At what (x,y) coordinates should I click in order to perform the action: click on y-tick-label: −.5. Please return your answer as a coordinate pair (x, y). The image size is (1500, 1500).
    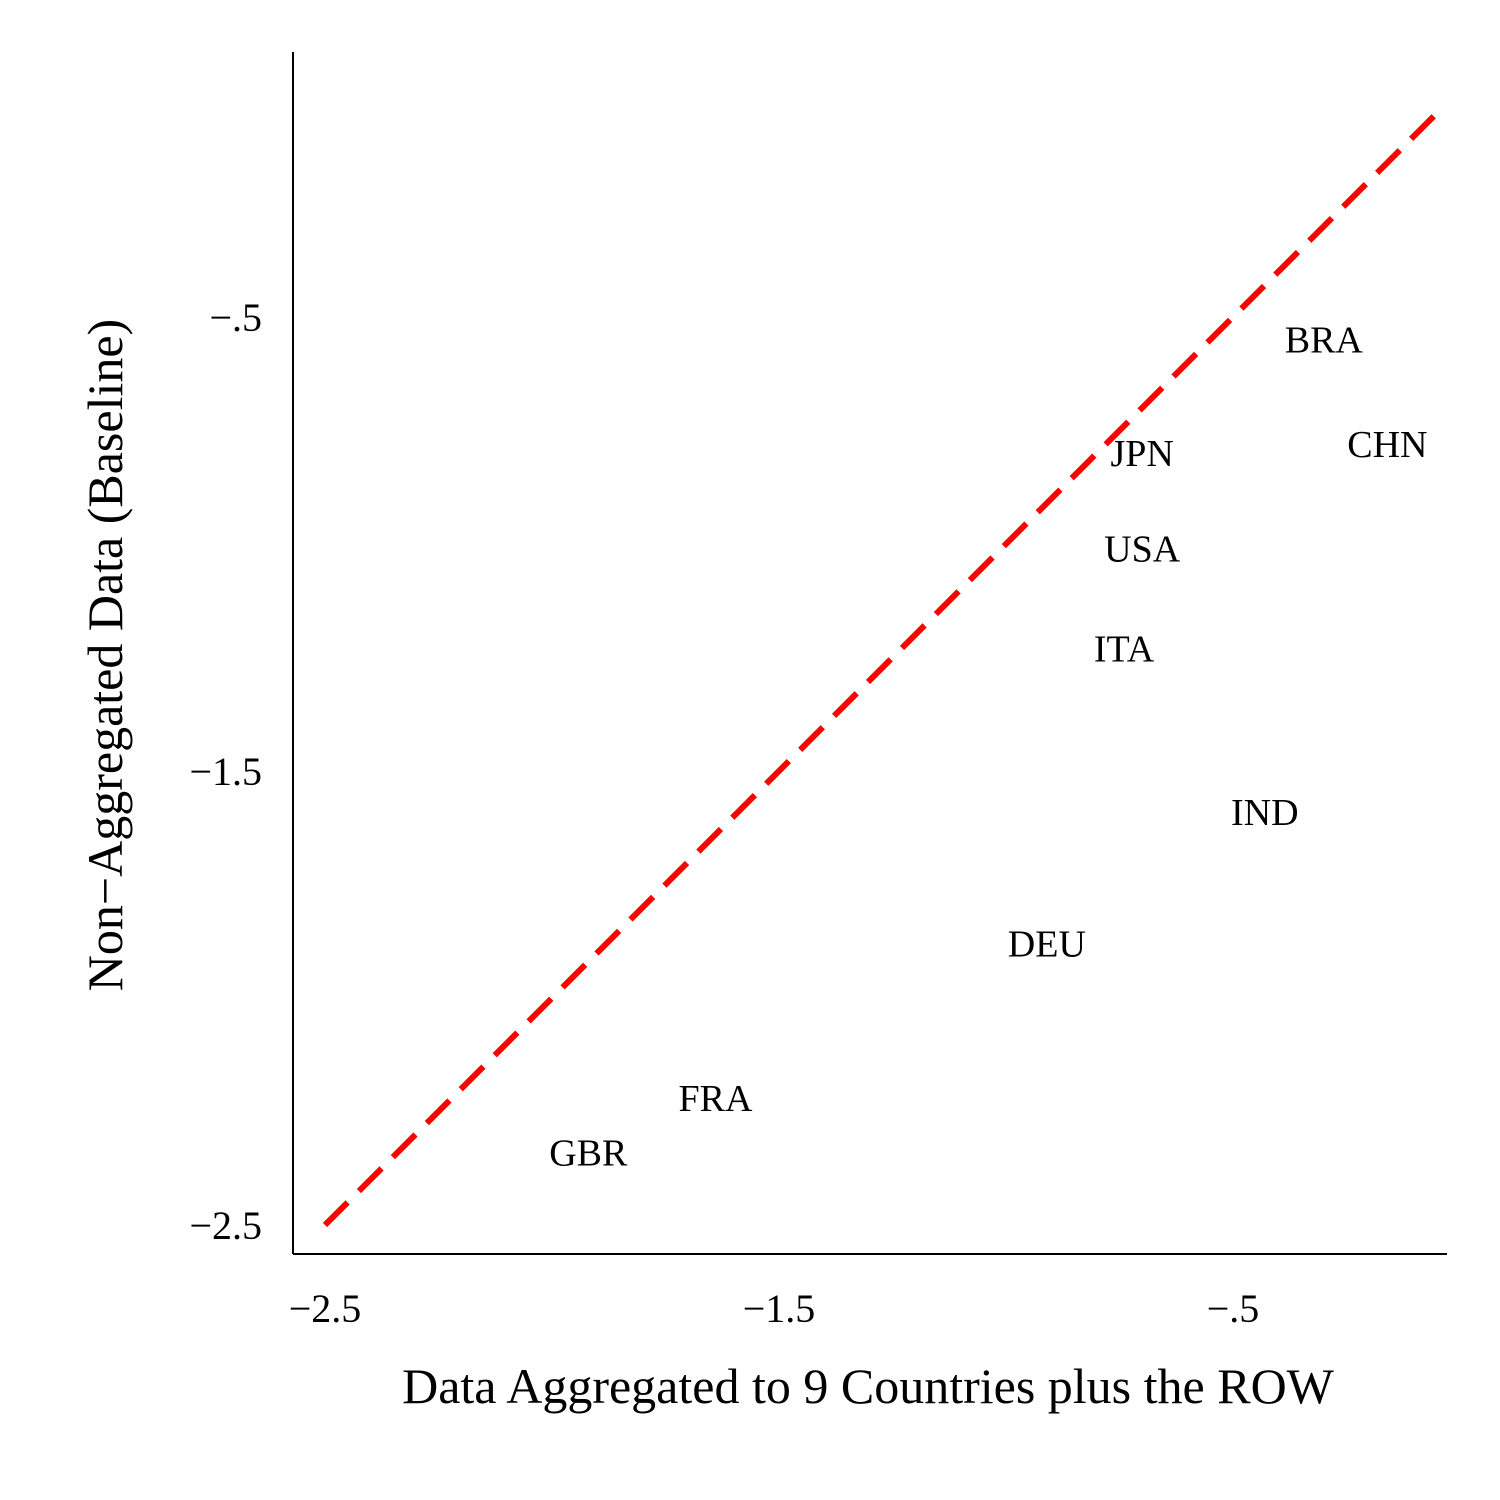
    Looking at the image, I should click on (235, 317).